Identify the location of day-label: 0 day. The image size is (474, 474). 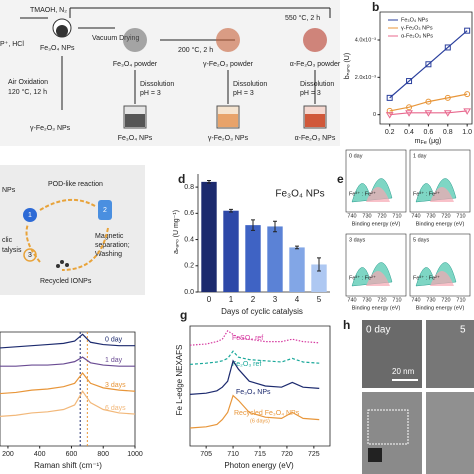
(356, 156).